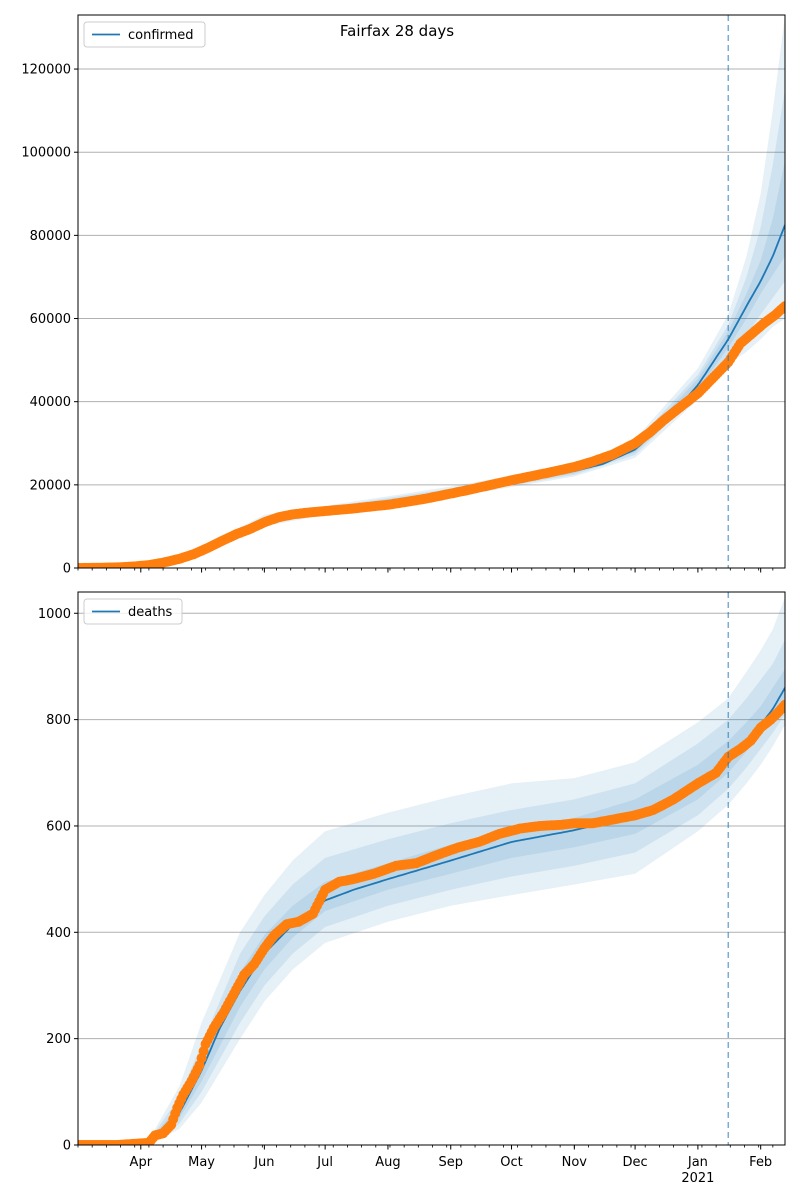  What do you see at coordinates (50, 485) in the screenshot?
I see `y-tick-label: 20000` at bounding box center [50, 485].